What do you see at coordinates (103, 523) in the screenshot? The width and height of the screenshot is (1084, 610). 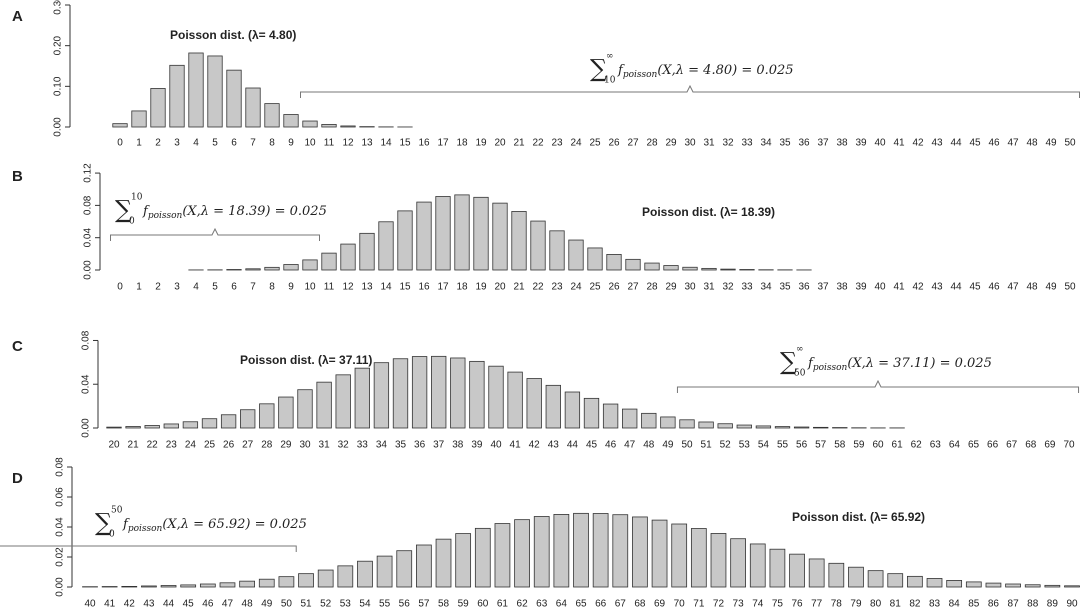 I see `sum-symbol: ∑` at bounding box center [103, 523].